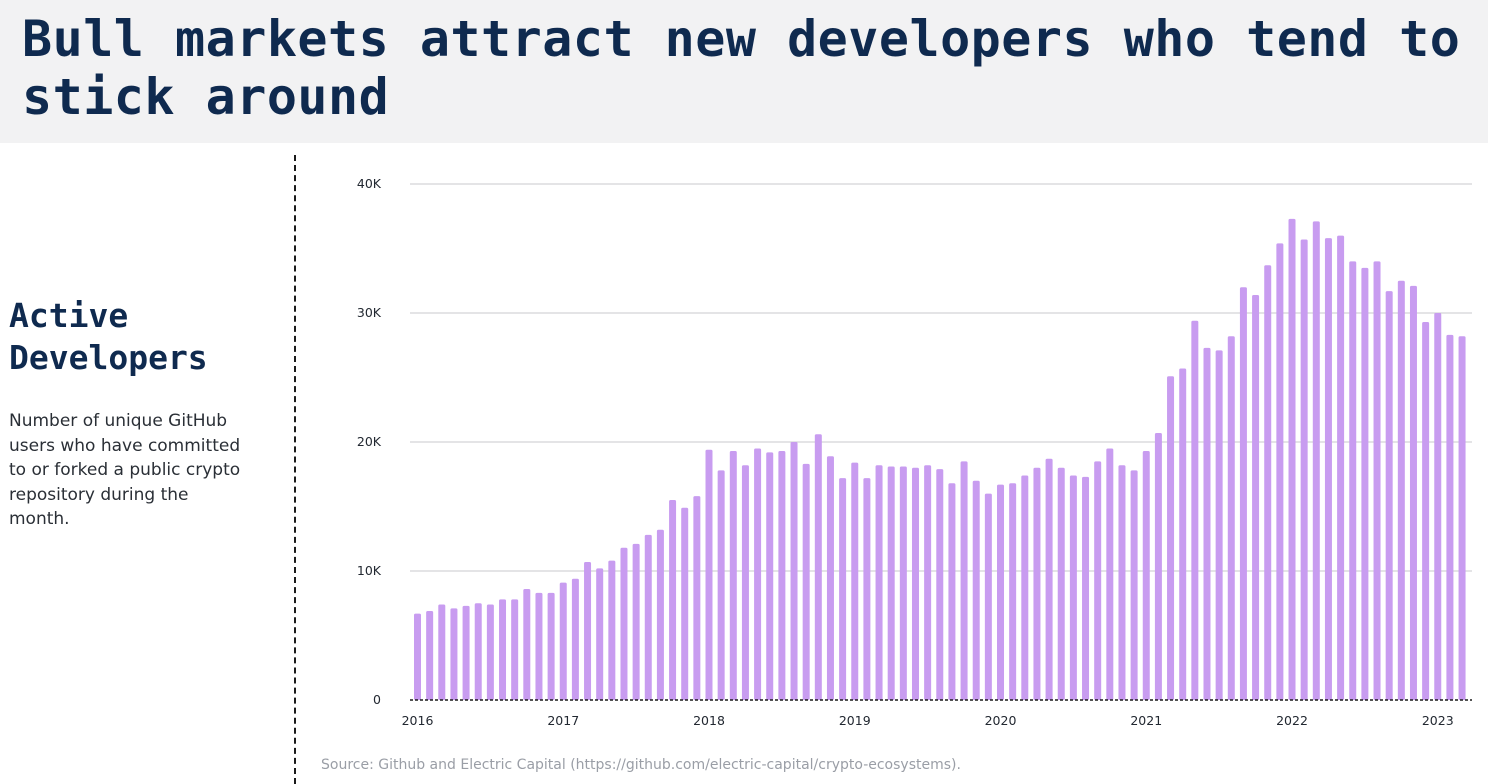 This screenshot has height=784, width=1488. Describe the element at coordinates (928, 720) in the screenshot. I see `x-axis-tick-labels: 2016 2017 2018 2019 2020 2021 2022 2023` at that location.